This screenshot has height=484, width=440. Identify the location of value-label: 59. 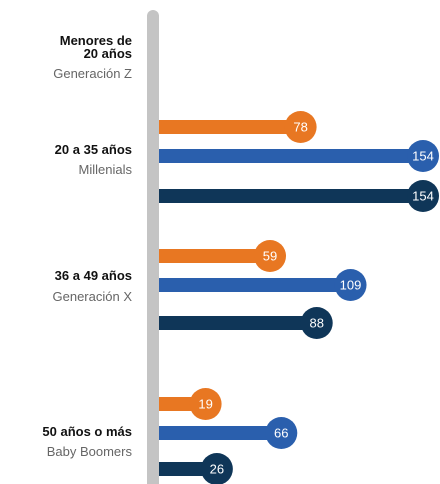
(270, 256).